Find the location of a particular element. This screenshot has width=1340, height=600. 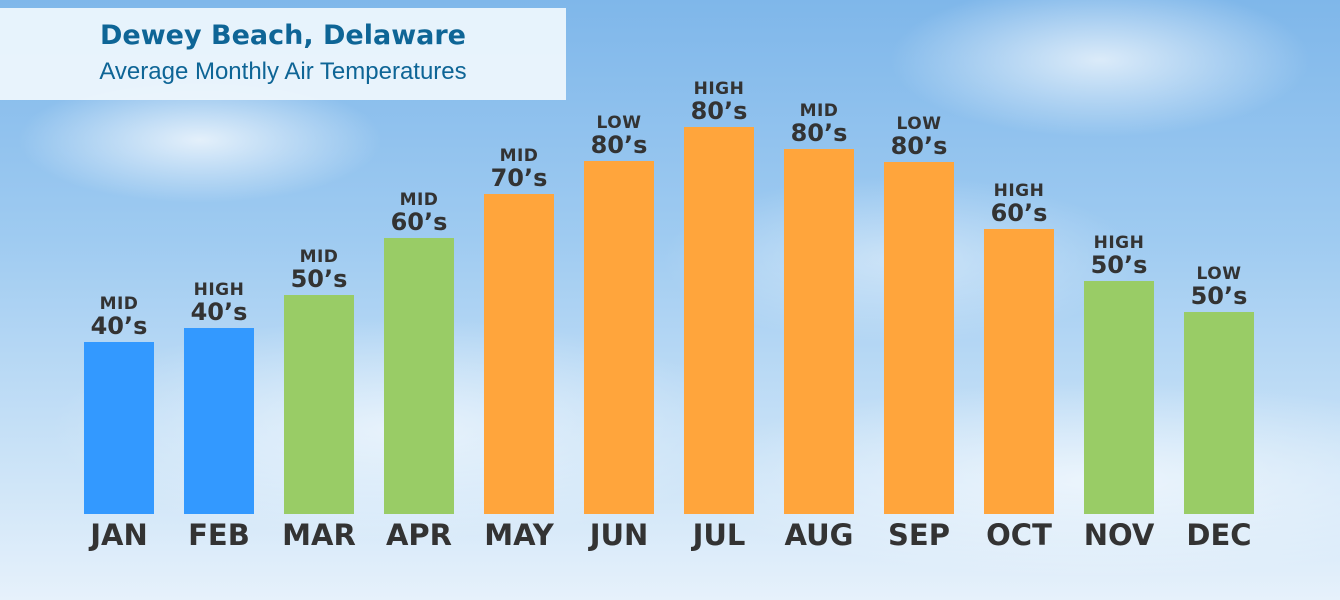

bar-feb is located at coordinates (219, 421).